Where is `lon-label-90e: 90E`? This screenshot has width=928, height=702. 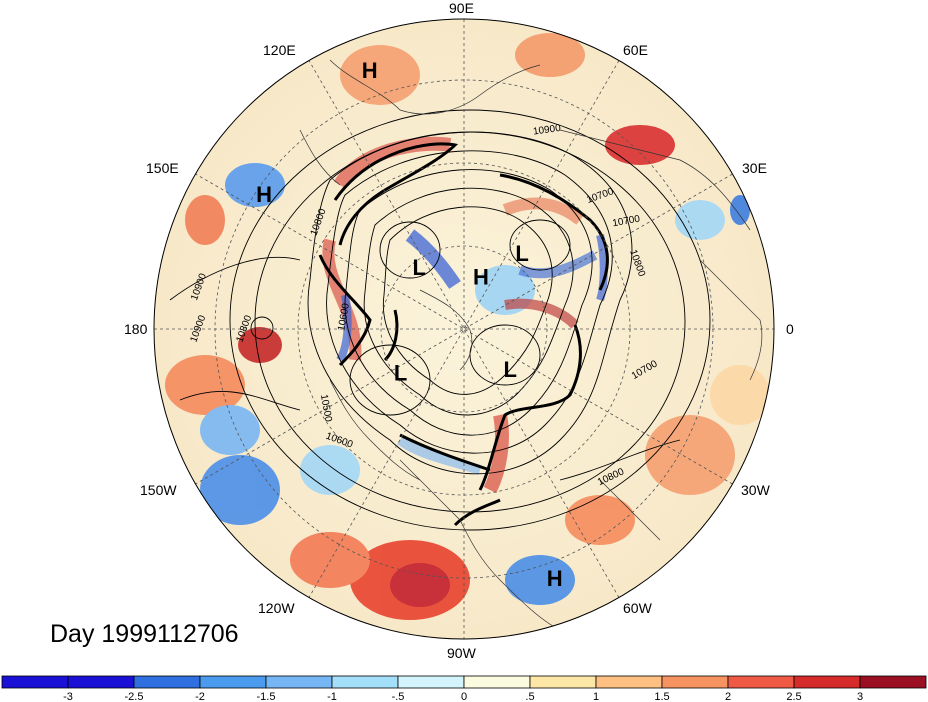 lon-label-90e: 90E is located at coordinates (461, 8).